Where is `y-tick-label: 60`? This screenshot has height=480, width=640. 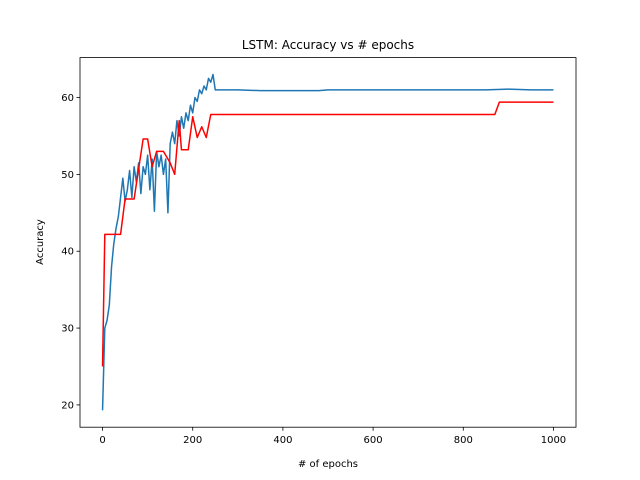
y-tick-label: 60 is located at coordinates (67, 98).